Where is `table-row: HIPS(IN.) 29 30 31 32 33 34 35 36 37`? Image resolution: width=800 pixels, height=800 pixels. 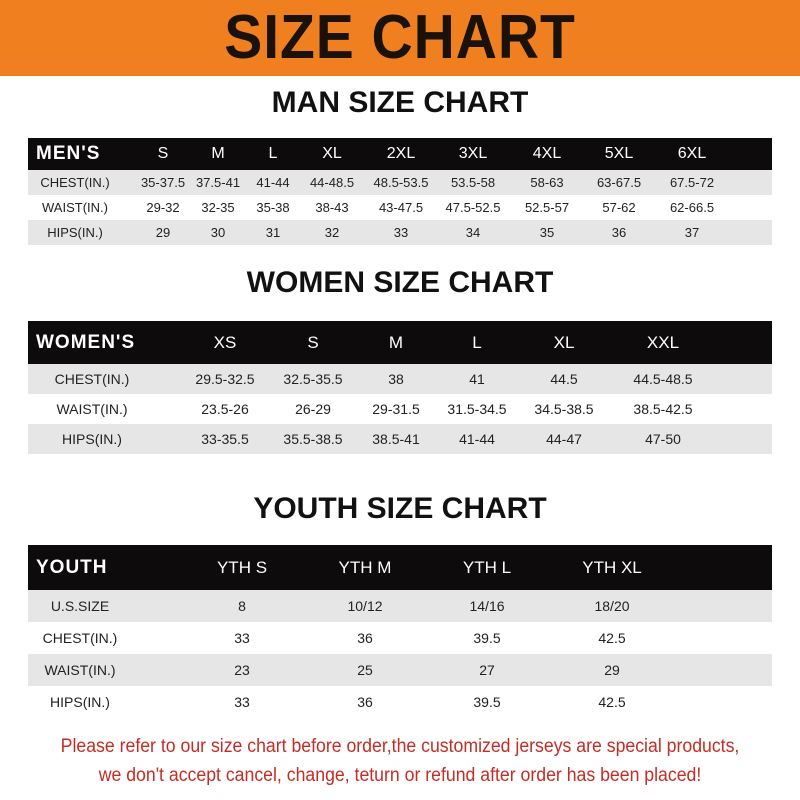 table-row: HIPS(IN.) 29 30 31 32 33 34 35 36 37 is located at coordinates (400, 232).